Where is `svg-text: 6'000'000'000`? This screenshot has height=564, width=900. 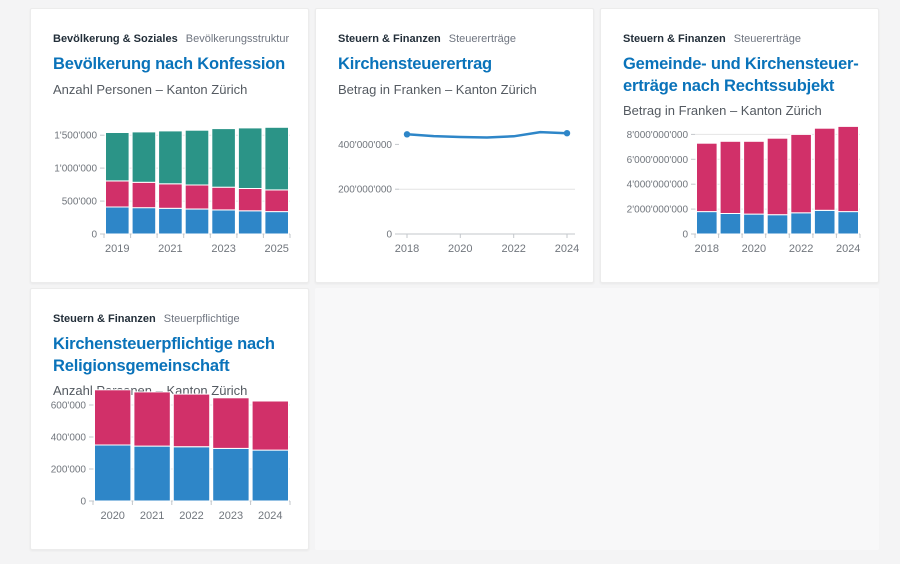 svg-text: 6'000'000'000 is located at coordinates (658, 160).